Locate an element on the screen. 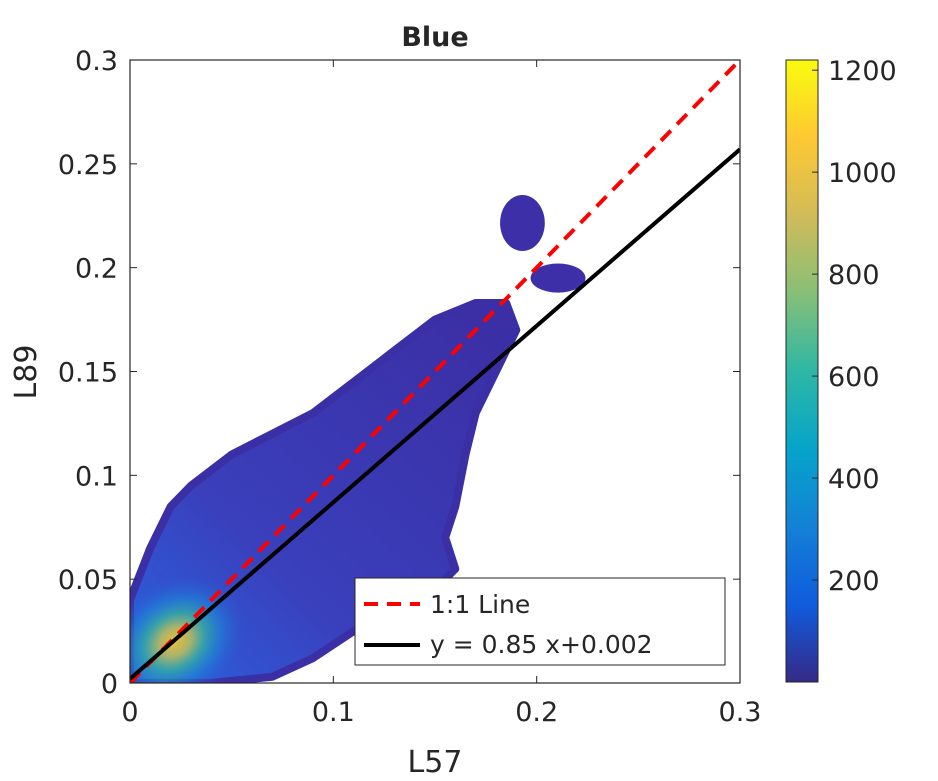  colorbar-tick-label: 1000 is located at coordinates (862, 173).